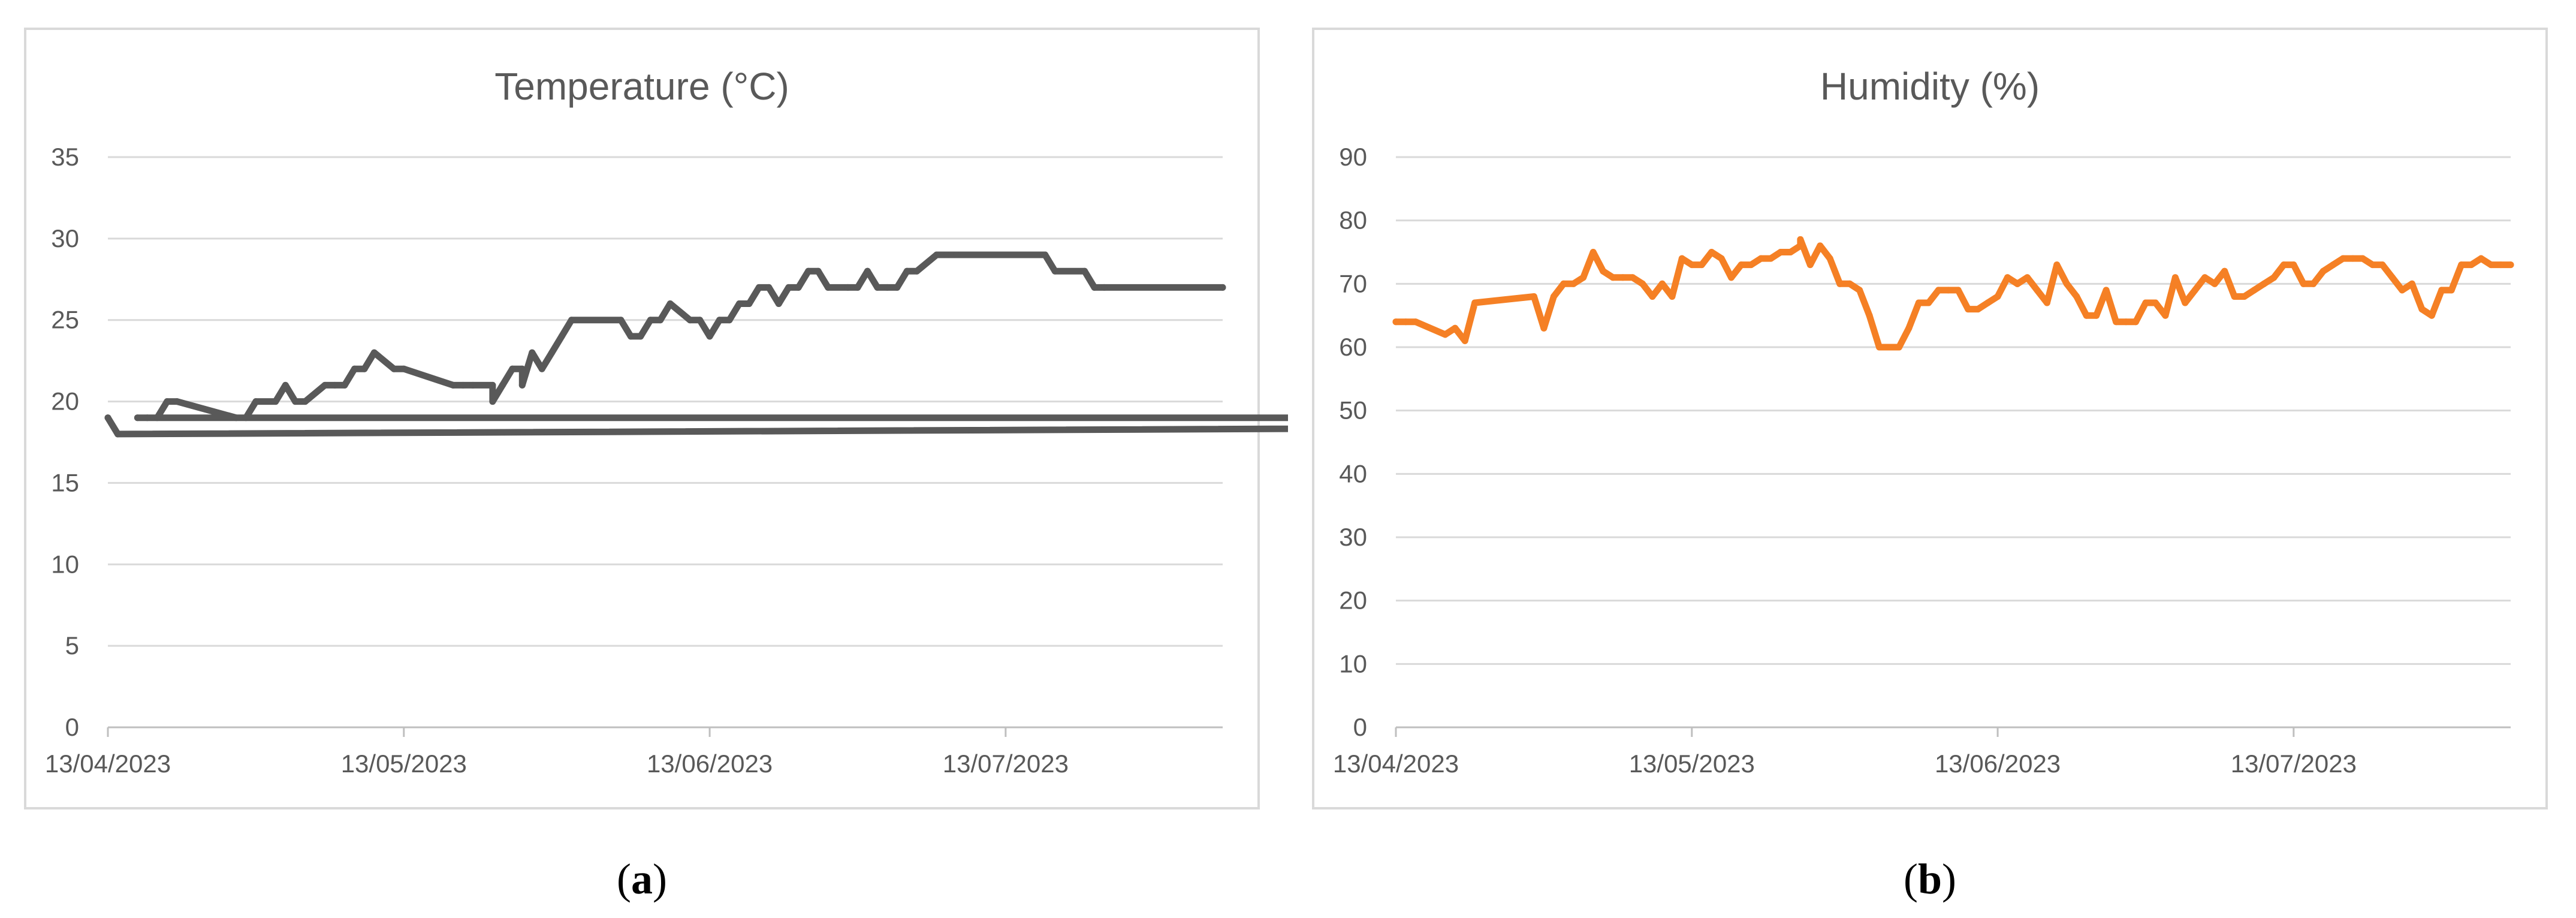 Image resolution: width=2576 pixels, height=918 pixels. What do you see at coordinates (642, 879) in the screenshot?
I see `panel-caption-letter: a` at bounding box center [642, 879].